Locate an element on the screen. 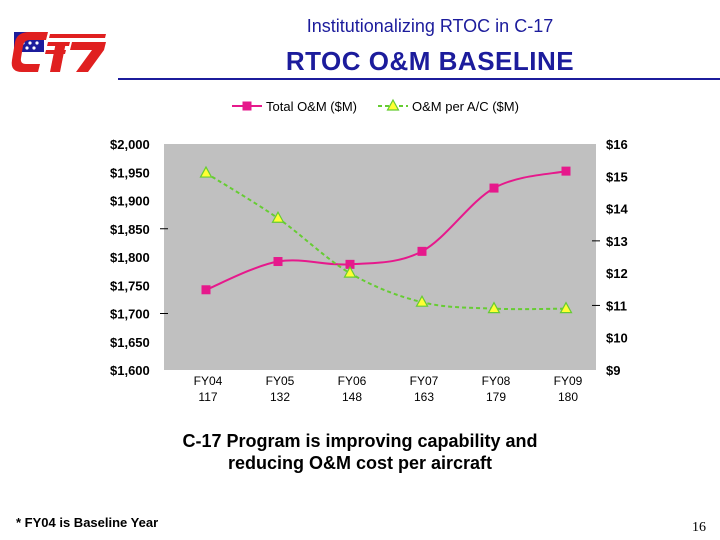 The width and height of the screenshot is (720, 540). series-total-om-line is located at coordinates (386, 230).